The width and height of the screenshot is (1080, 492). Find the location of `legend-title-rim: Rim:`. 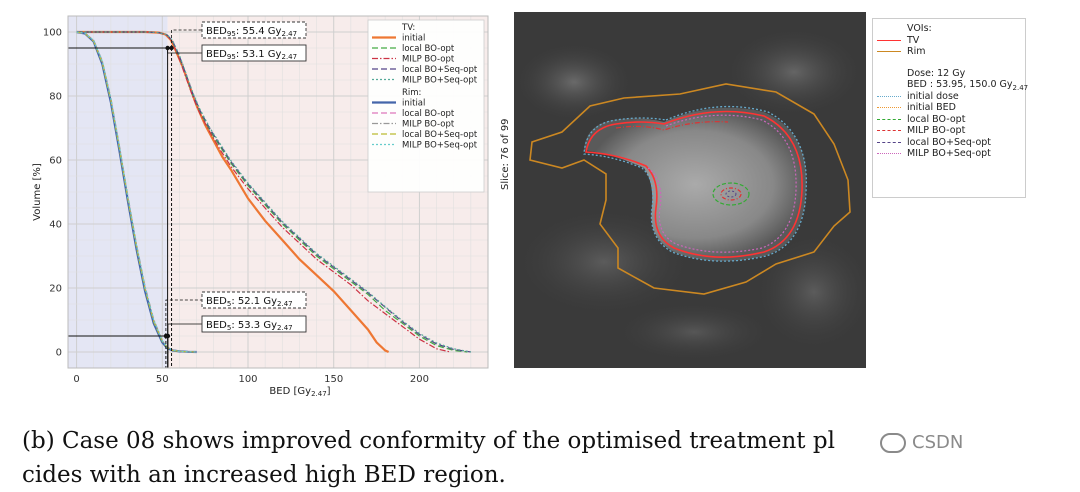

legend-title-rim: Rim: is located at coordinates (411, 93).